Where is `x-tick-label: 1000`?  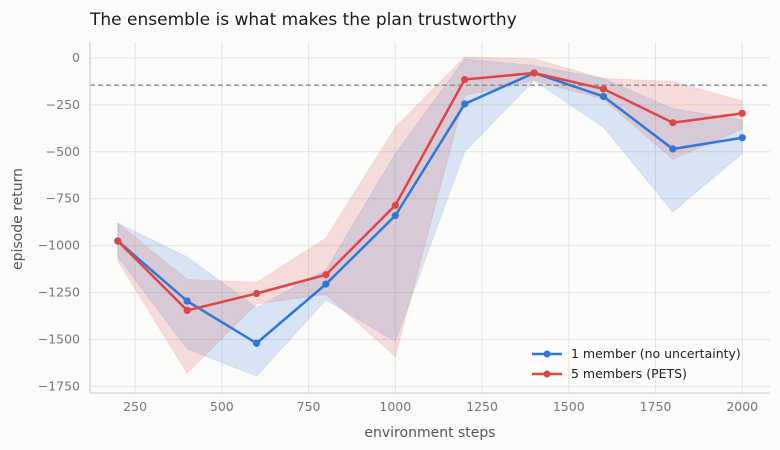
x-tick-label: 1000 is located at coordinates (395, 406).